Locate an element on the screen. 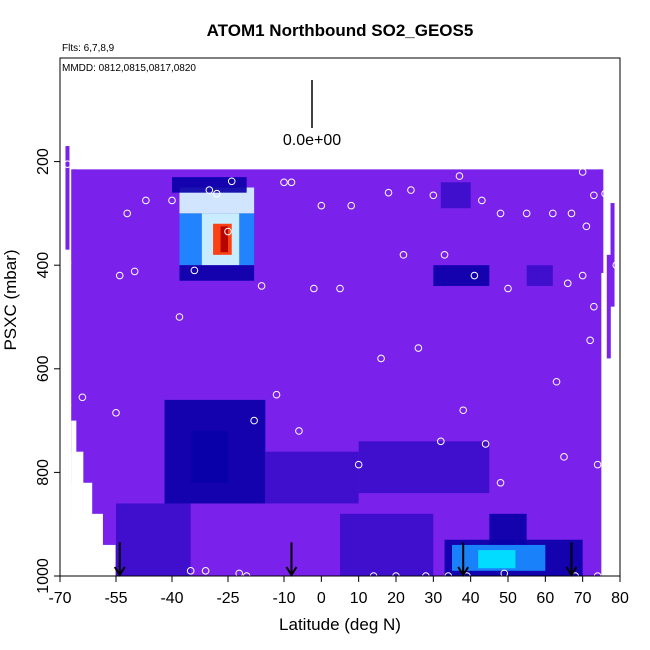 The image size is (650, 650). y-axis-label: PSXC (mbar) is located at coordinates (10, 299).